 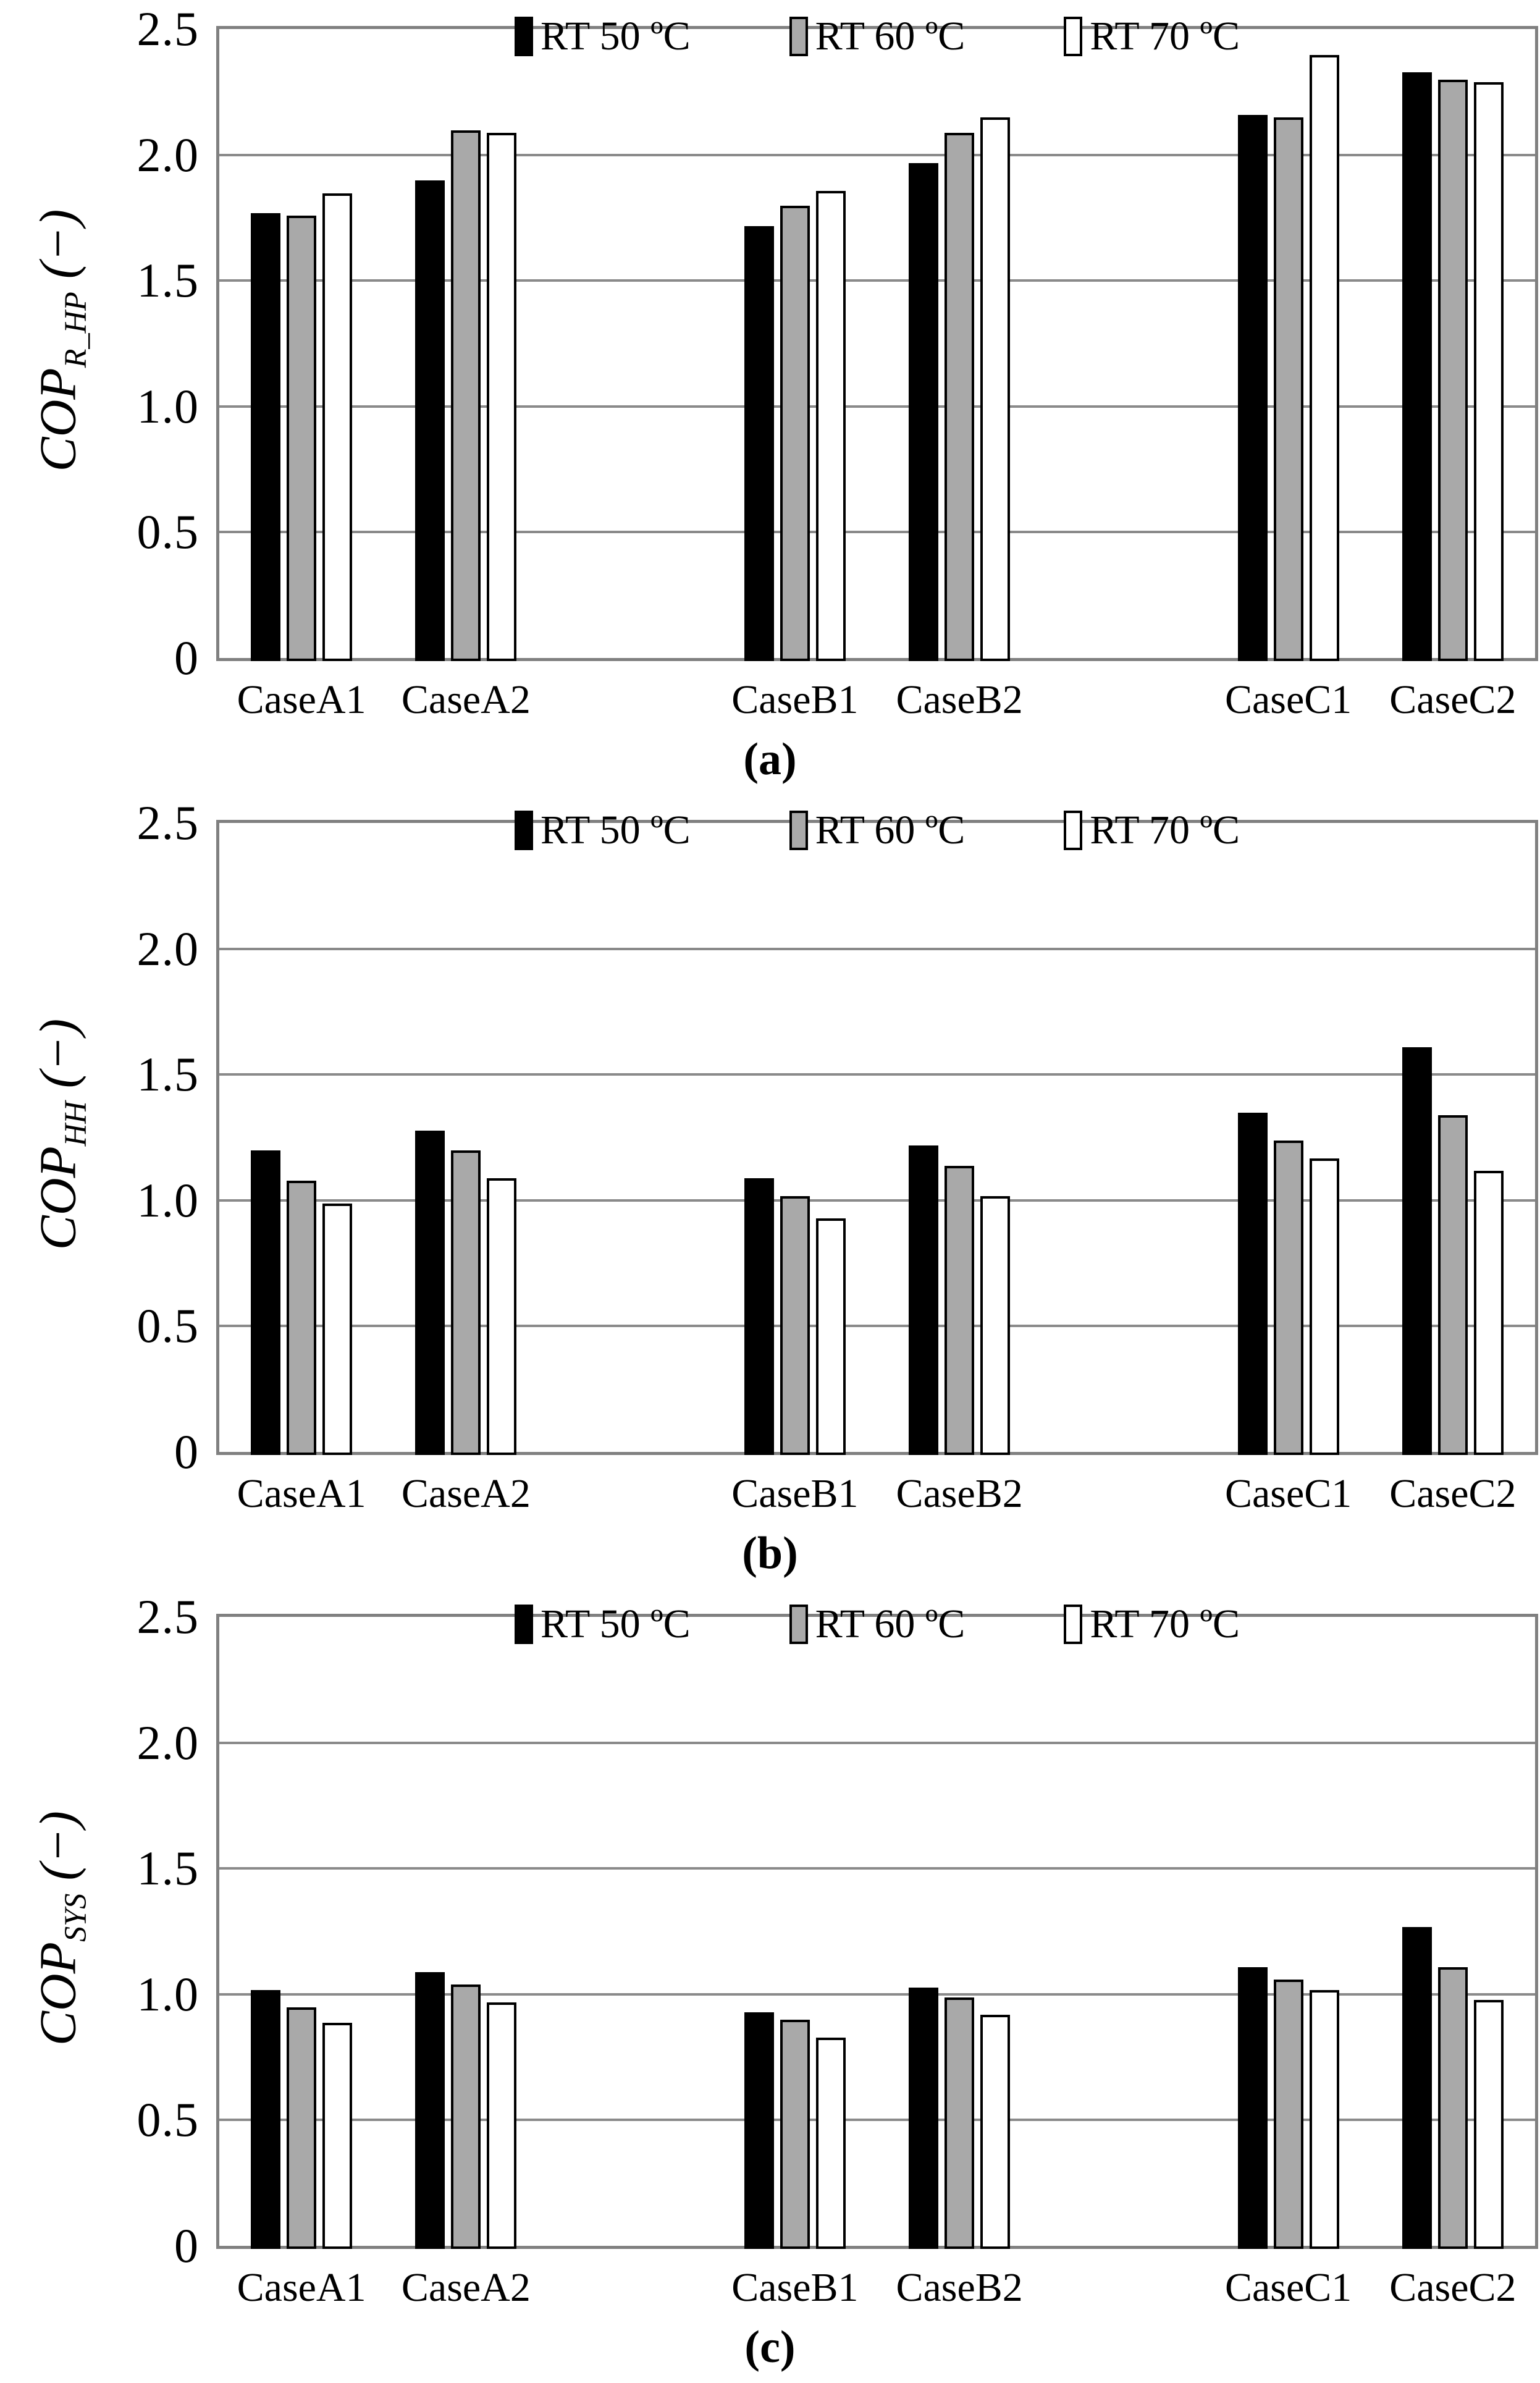 I want to click on y-axis-label-b: COPHH (−), so click(x=61, y=1134).